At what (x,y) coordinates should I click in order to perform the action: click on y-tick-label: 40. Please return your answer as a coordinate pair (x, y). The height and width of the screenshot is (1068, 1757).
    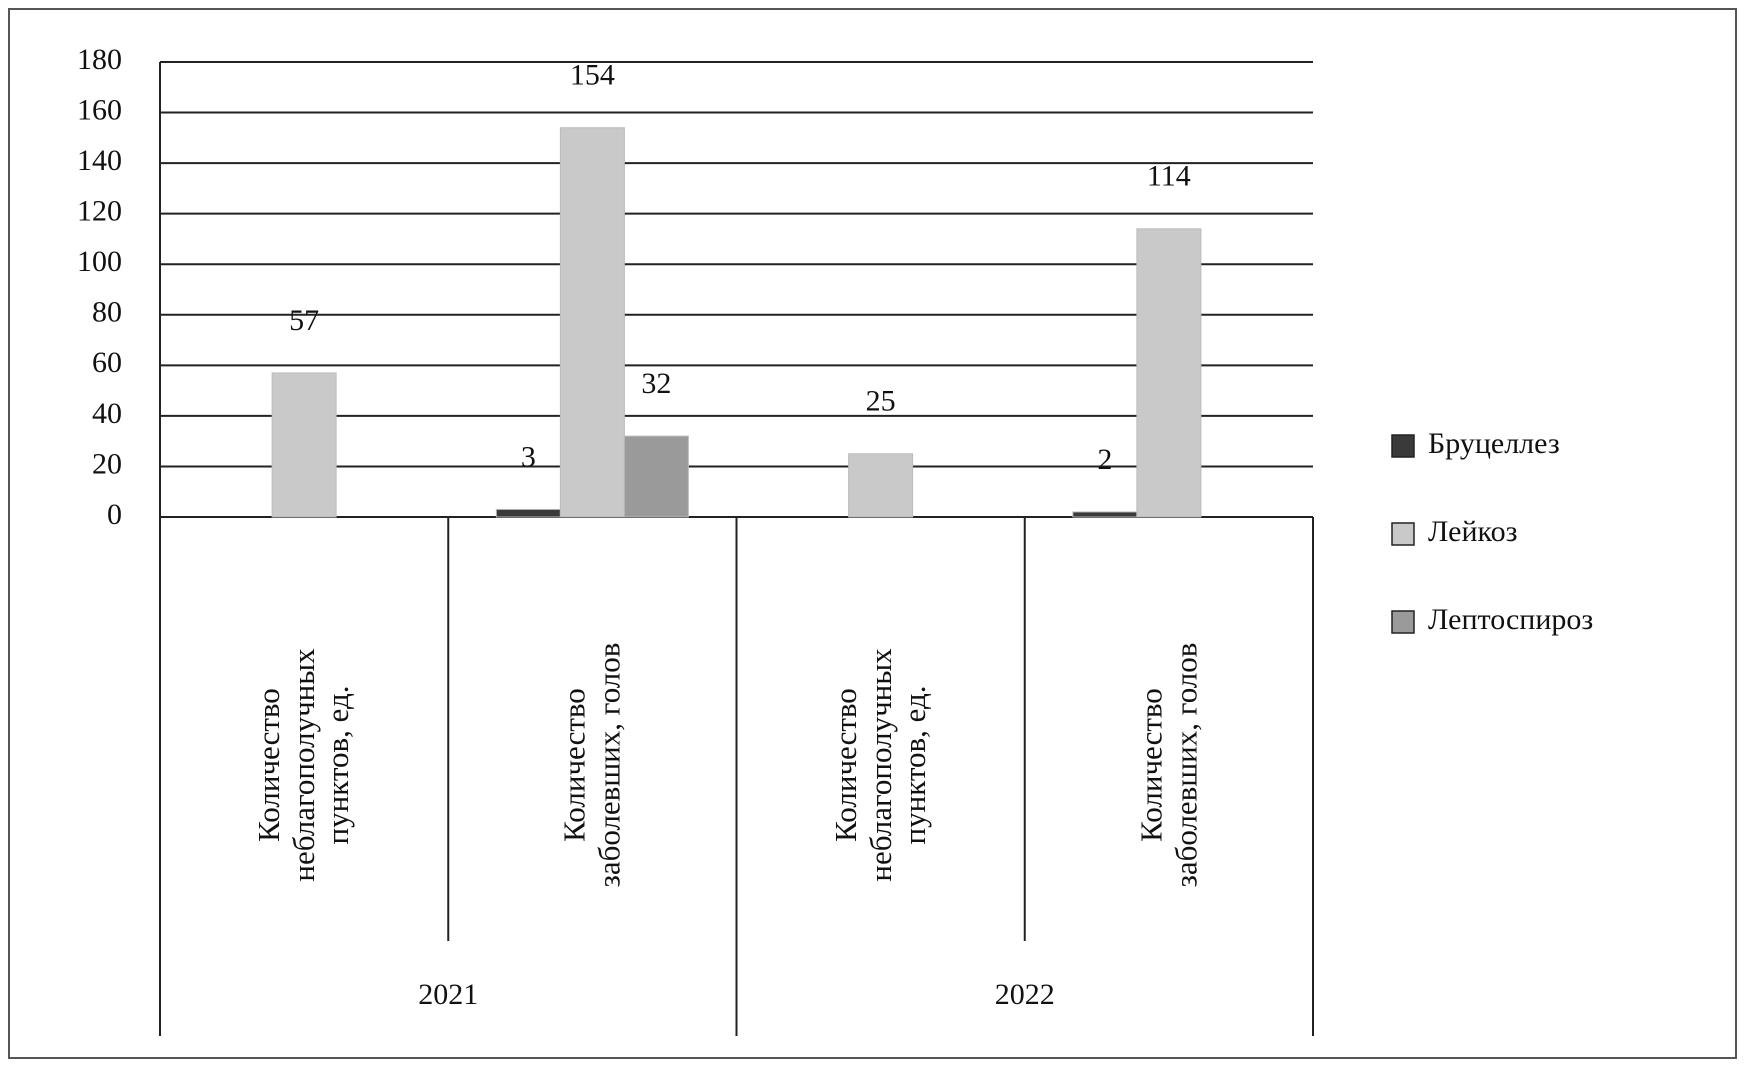
    Looking at the image, I should click on (107, 413).